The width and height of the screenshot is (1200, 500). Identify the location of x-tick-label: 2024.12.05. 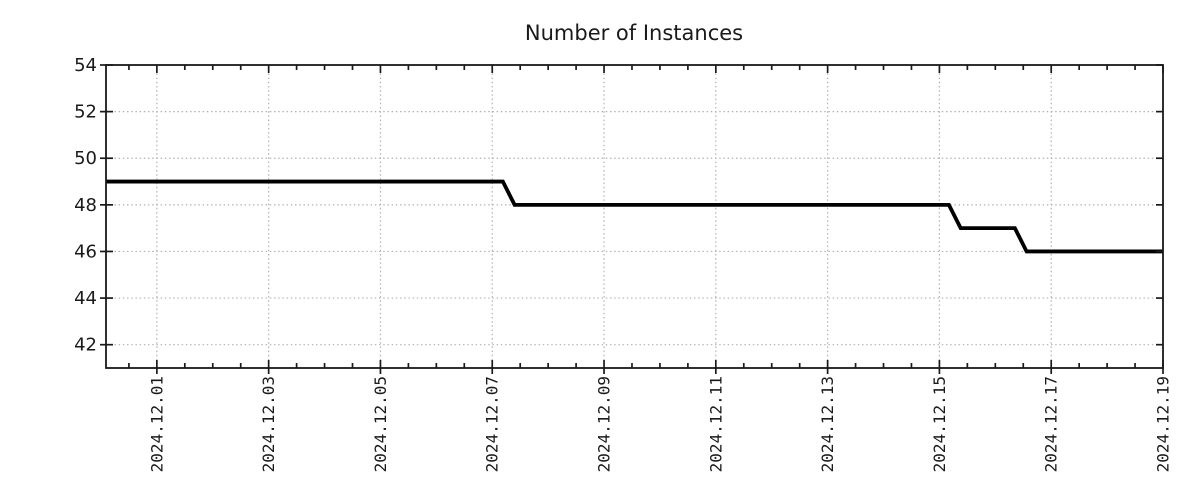
(380, 424).